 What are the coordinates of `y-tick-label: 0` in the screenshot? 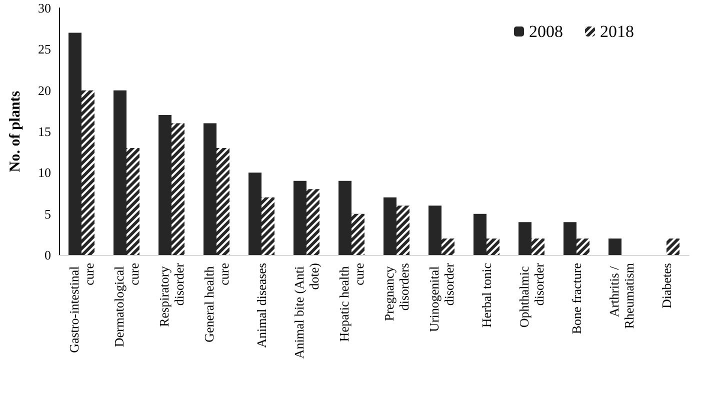 It's located at (47, 255).